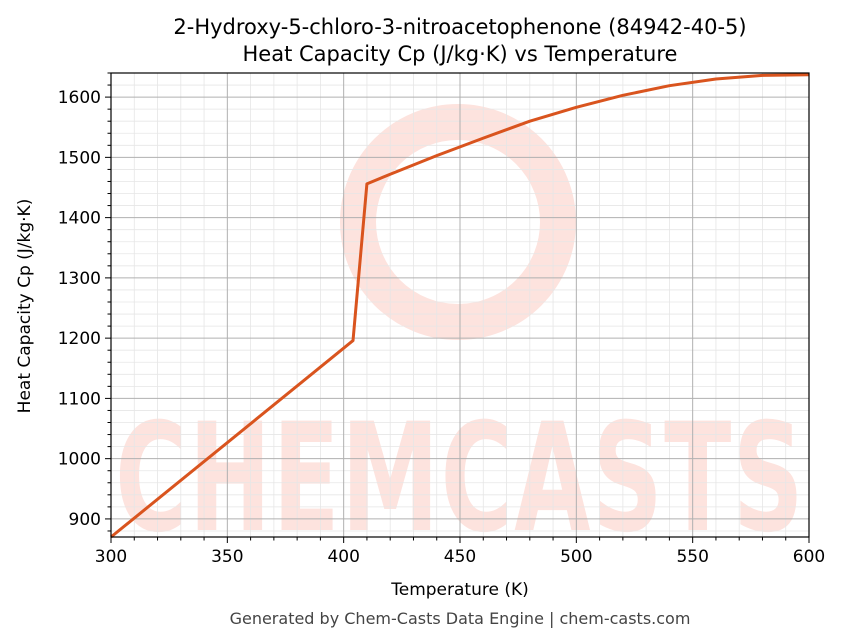  What do you see at coordinates (79, 399) in the screenshot?
I see `y-tick-label: 1100` at bounding box center [79, 399].